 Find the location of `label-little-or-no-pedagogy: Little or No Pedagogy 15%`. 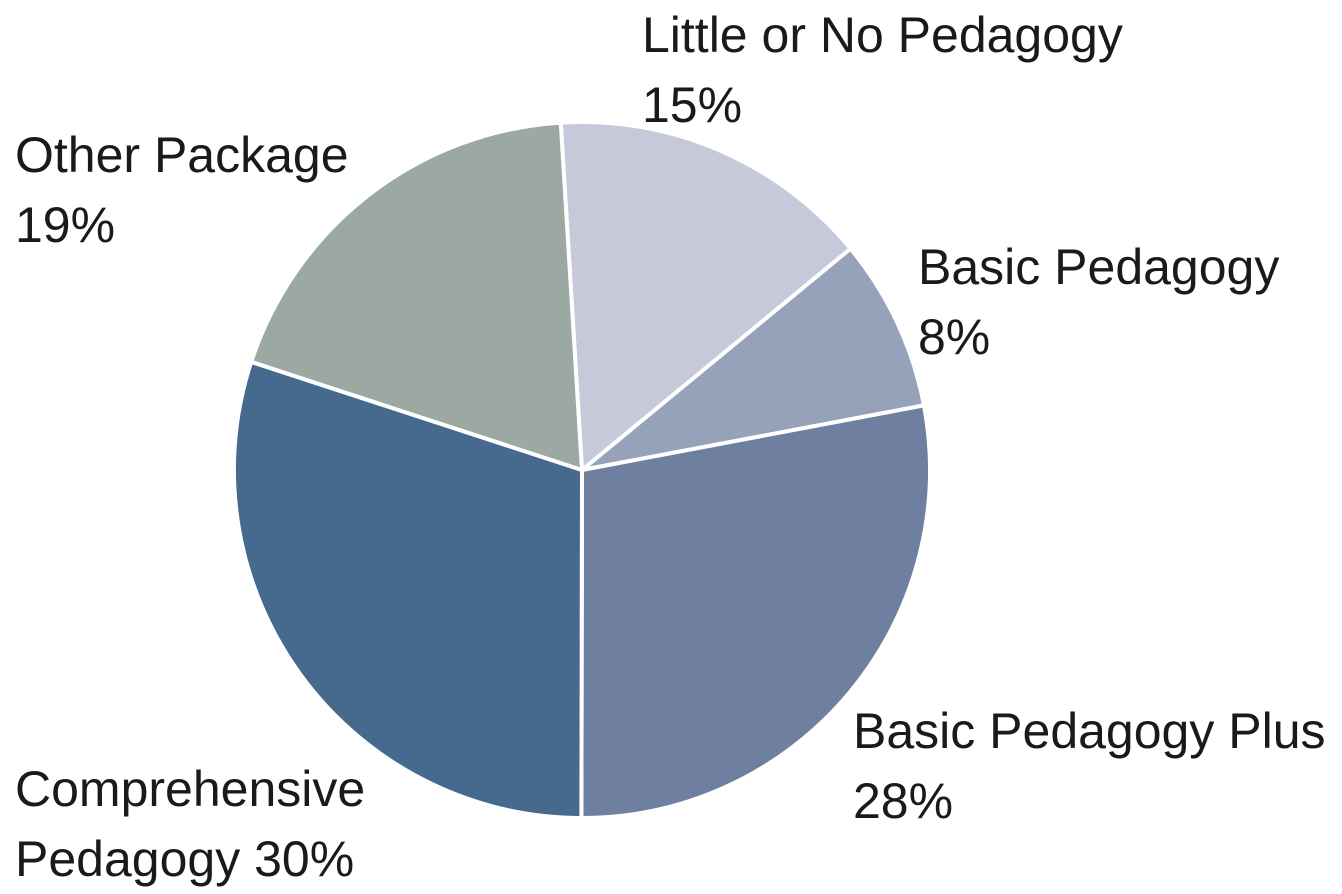

label-little-or-no-pedagogy: Little or No Pedagogy 15% is located at coordinates (882, 70).